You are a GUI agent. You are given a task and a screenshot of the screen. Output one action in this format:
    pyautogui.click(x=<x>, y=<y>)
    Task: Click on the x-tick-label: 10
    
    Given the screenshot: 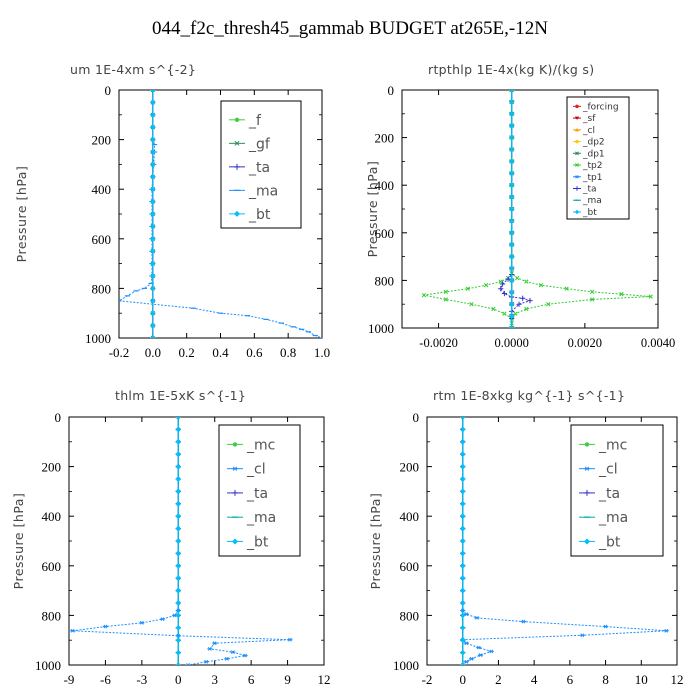 What is the action you would take?
    pyautogui.click(x=641, y=679)
    